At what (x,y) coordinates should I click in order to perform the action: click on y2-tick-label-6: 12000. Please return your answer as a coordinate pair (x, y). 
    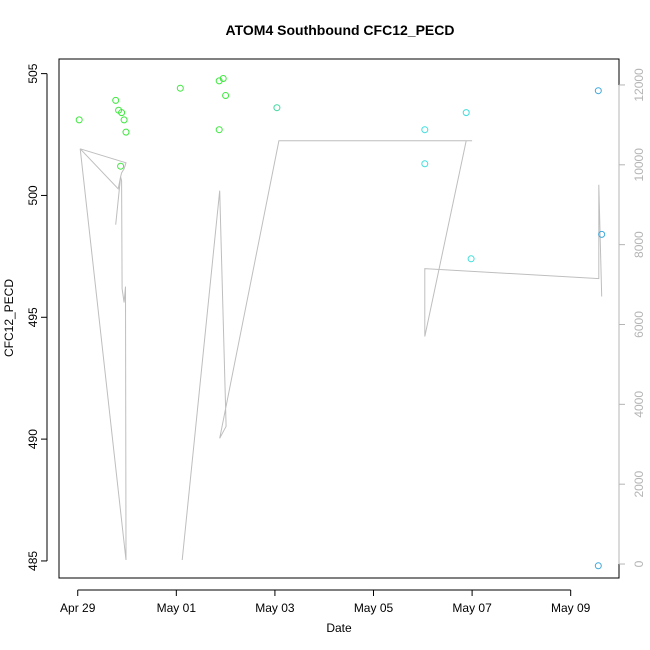
    Looking at the image, I should click on (639, 85).